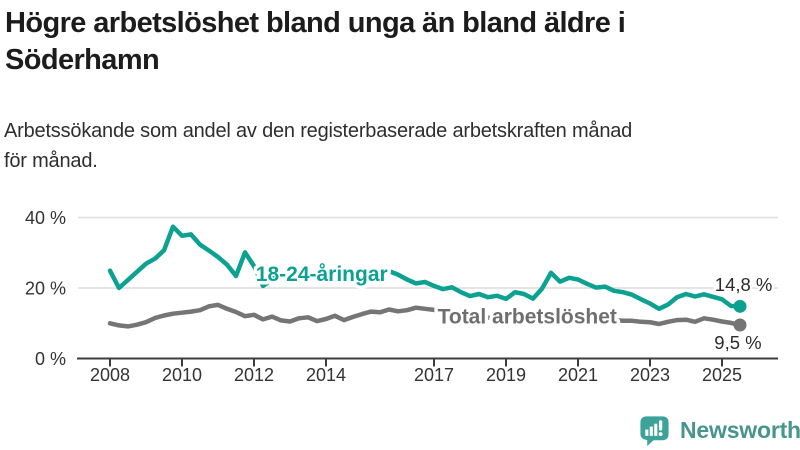 The width and height of the screenshot is (800, 450). I want to click on newsworthy-logo: Newsworthy, so click(719, 430).